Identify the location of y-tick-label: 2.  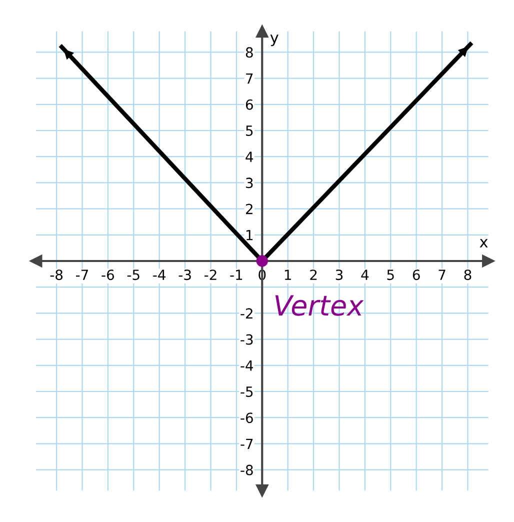
(249, 209).